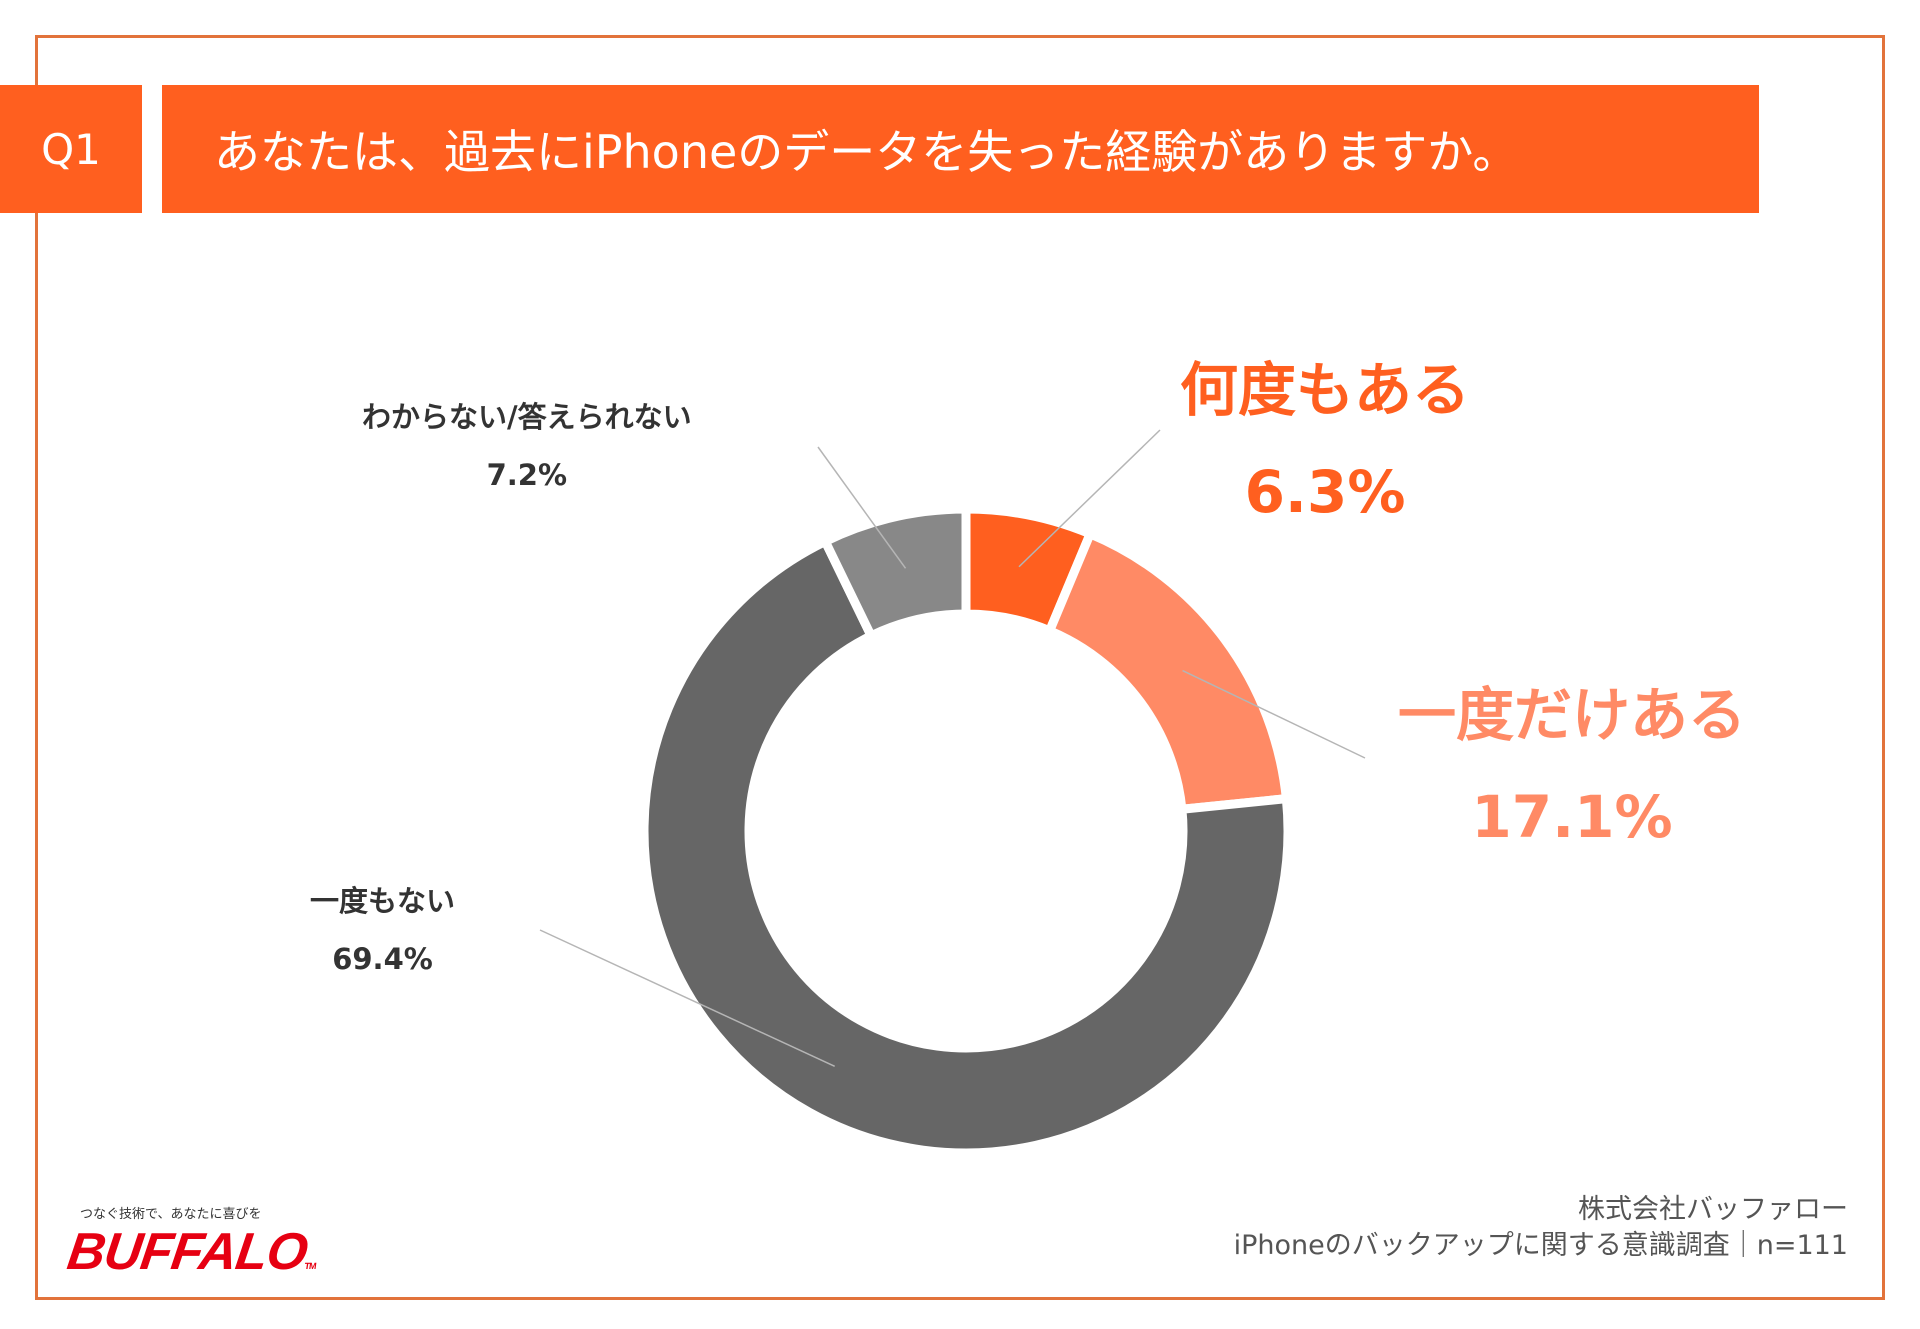 The image size is (1920, 1329). What do you see at coordinates (187, 1252) in the screenshot?
I see `logo-text: BUFFALO` at bounding box center [187, 1252].